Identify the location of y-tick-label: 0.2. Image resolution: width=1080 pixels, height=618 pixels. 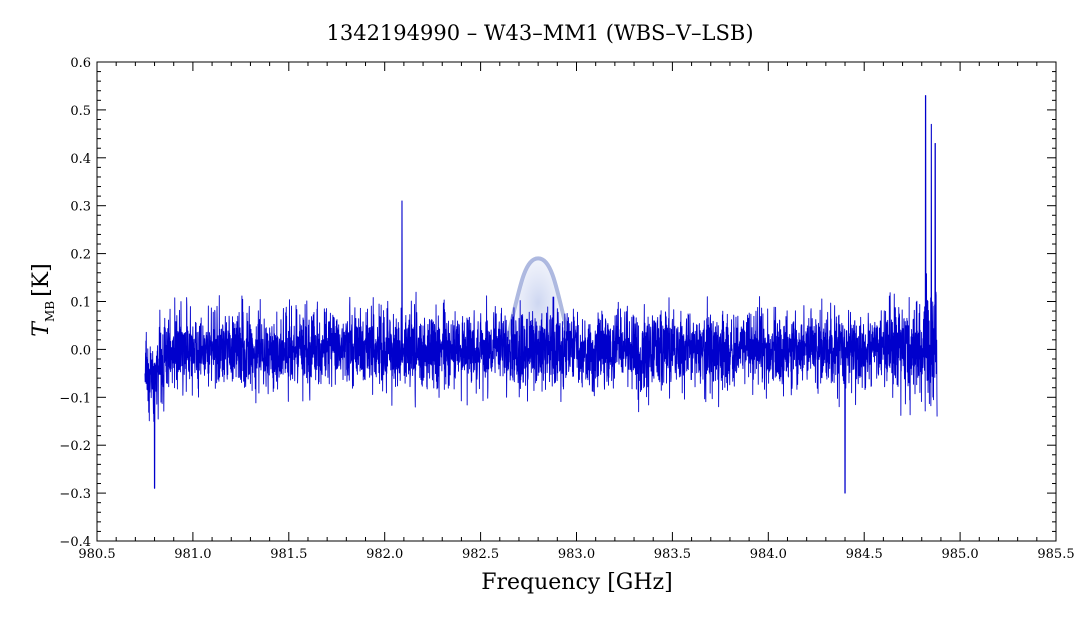
(80, 255).